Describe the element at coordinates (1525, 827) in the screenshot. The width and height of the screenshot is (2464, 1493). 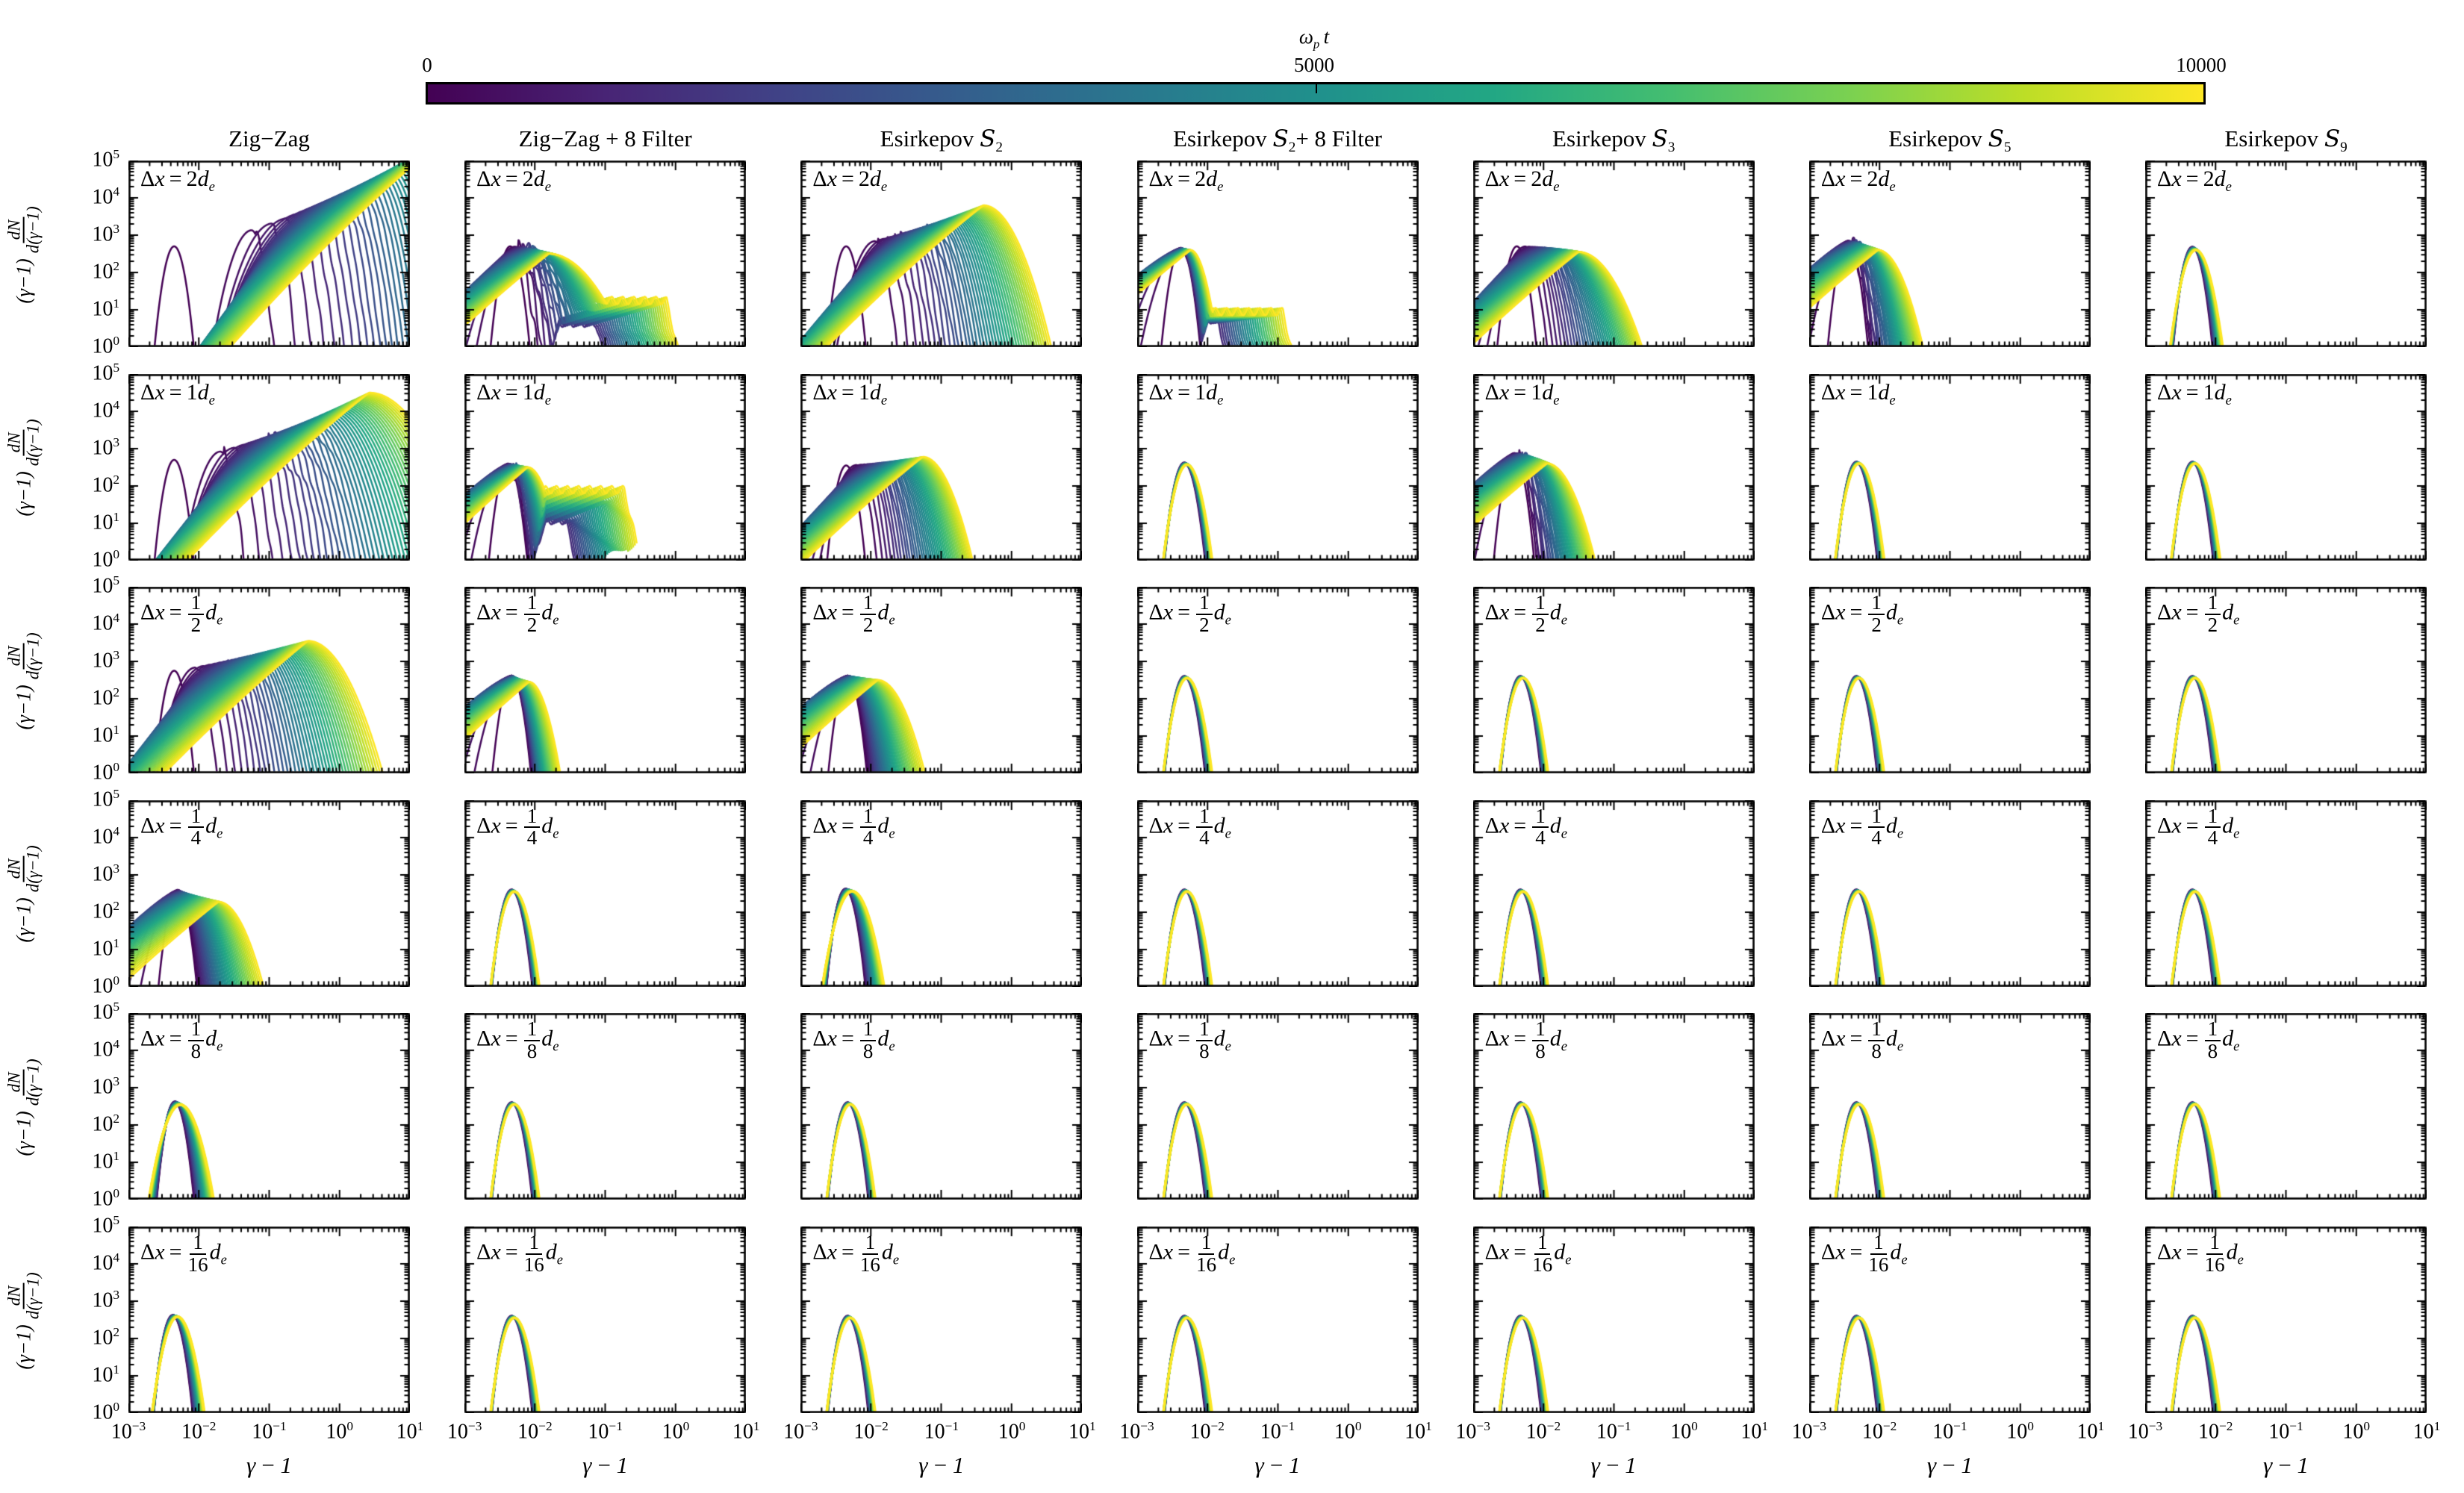
I see `dx-annotation-r4c5: Δx = 1 4 de` at that location.